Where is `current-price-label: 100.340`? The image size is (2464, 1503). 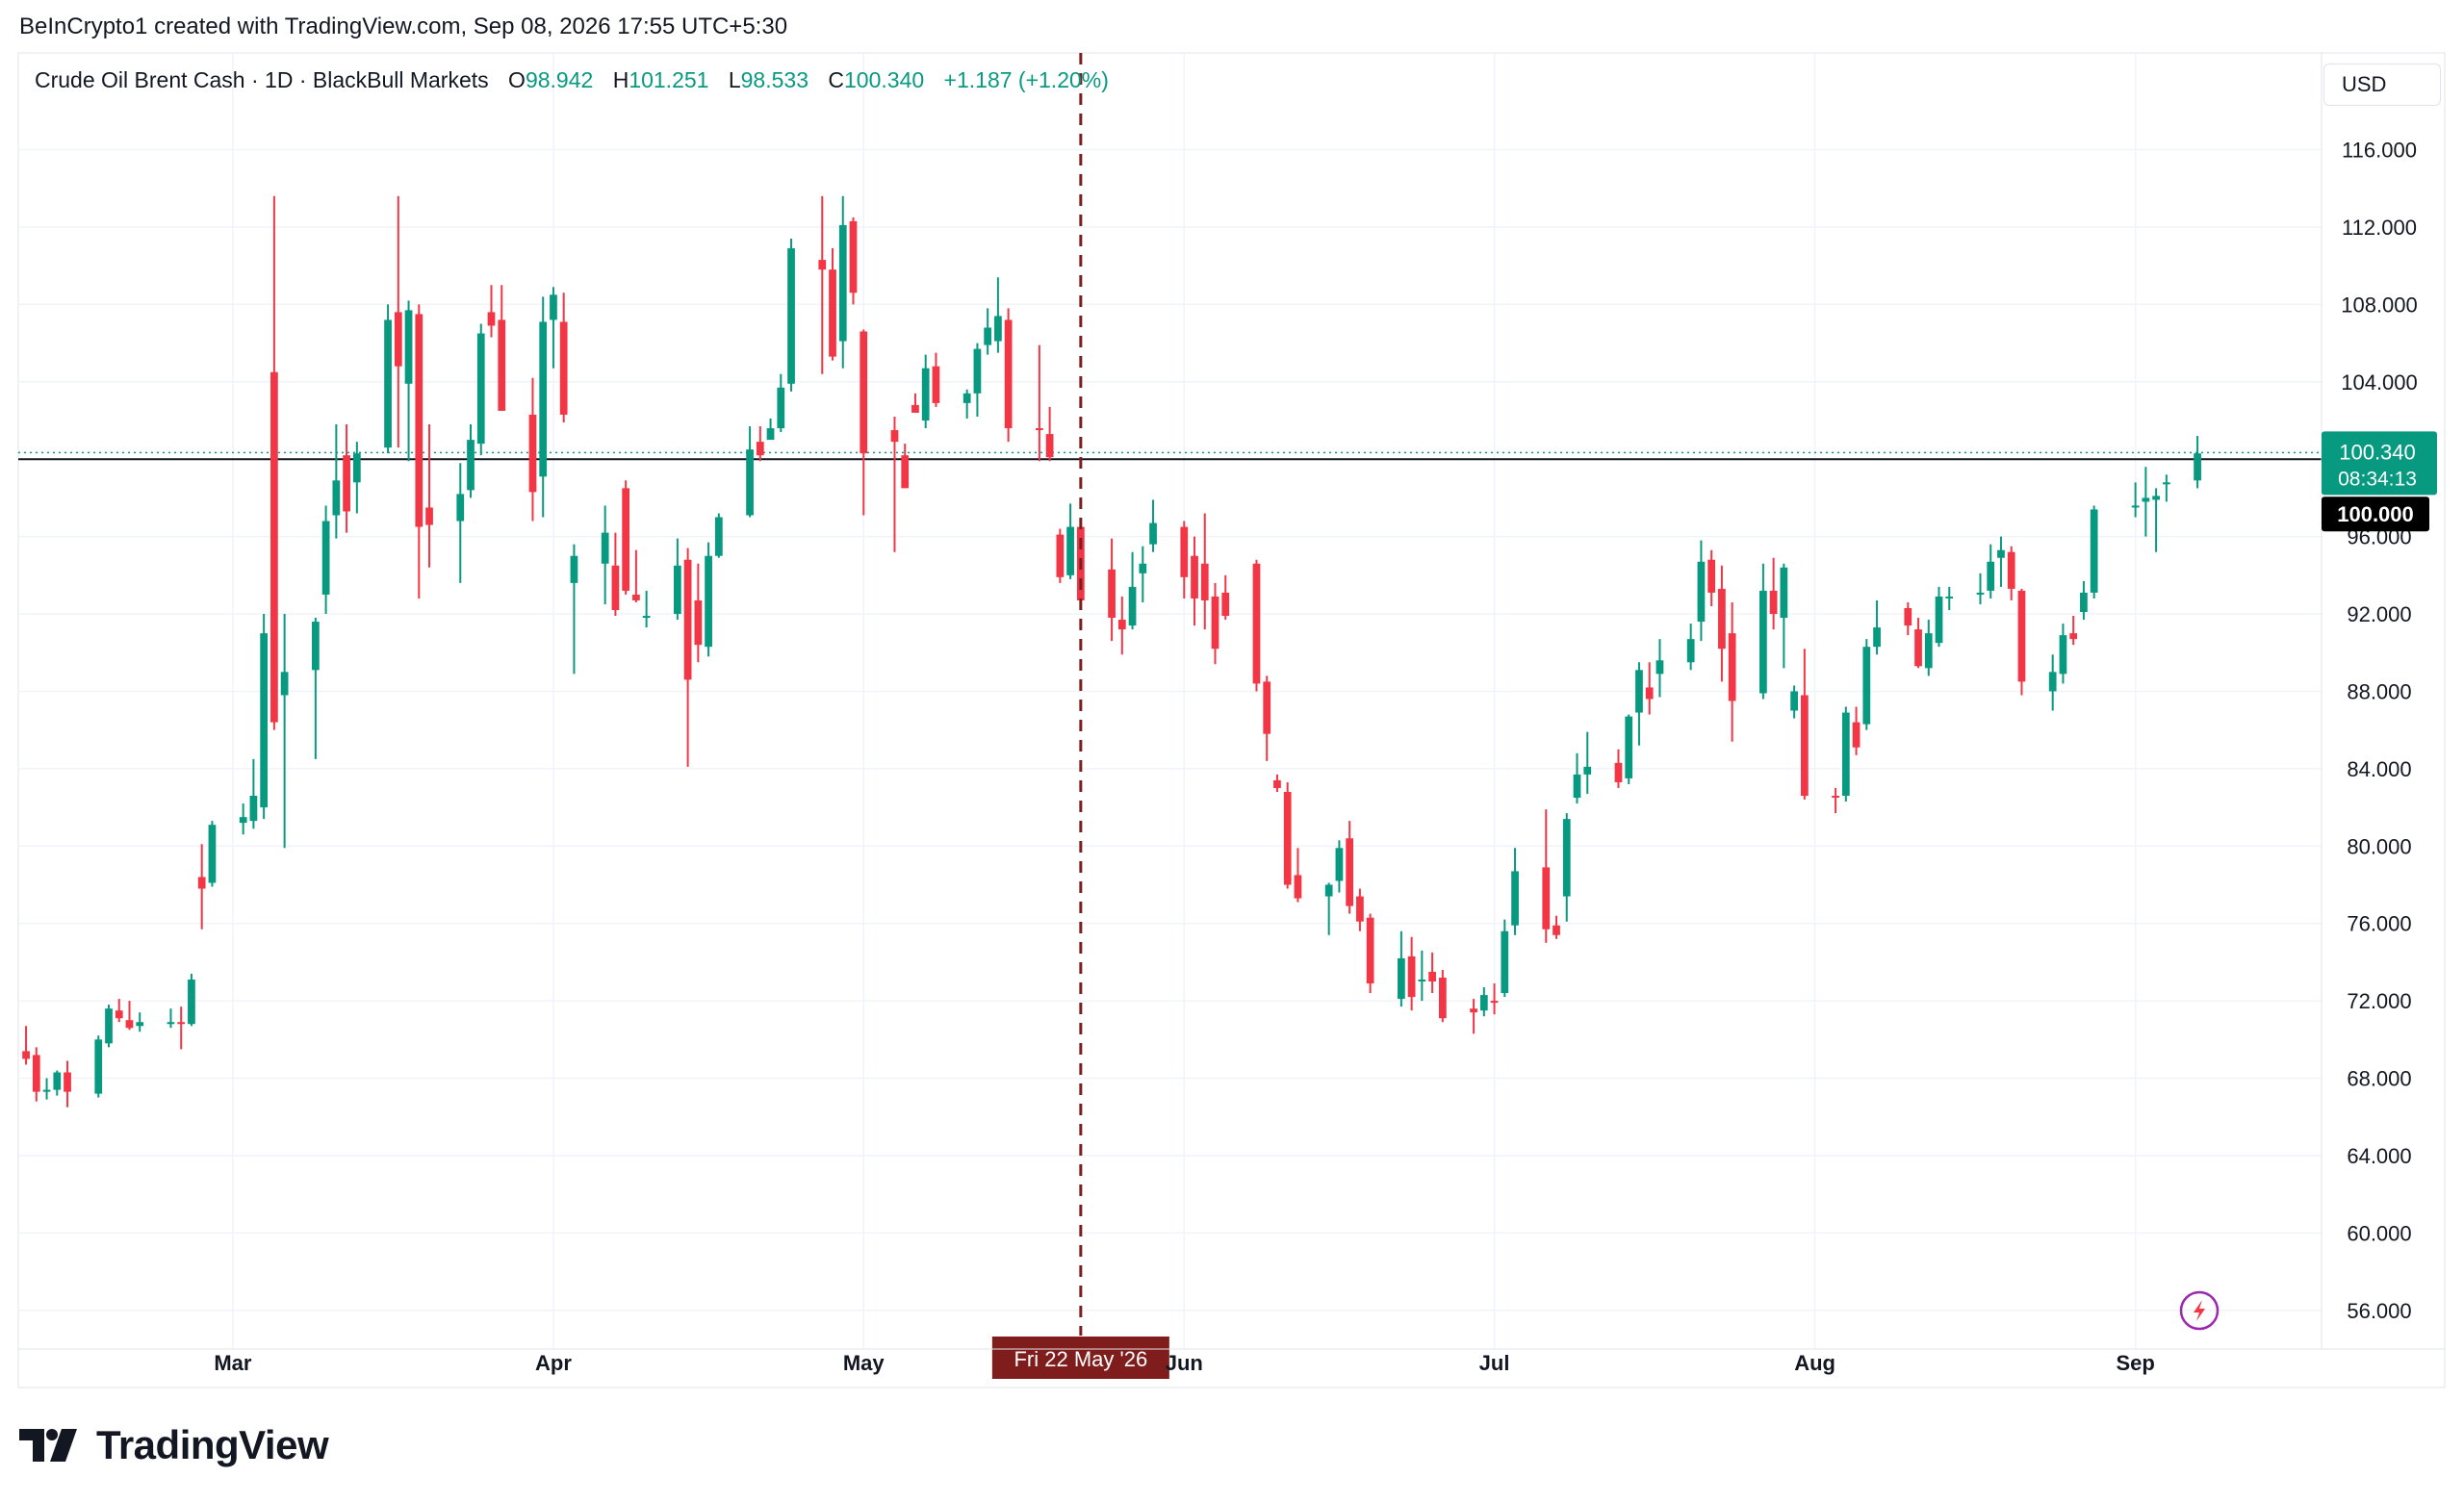 current-price-label: 100.340 is located at coordinates (2377, 452).